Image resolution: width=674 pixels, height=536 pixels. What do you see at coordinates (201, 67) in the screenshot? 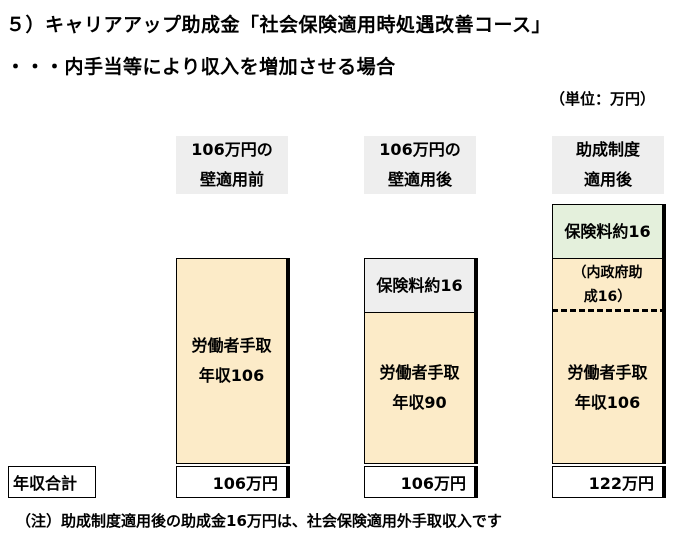
I see `page-subtitle: ・・・内手当等により収入を増加させる場合` at bounding box center [201, 67].